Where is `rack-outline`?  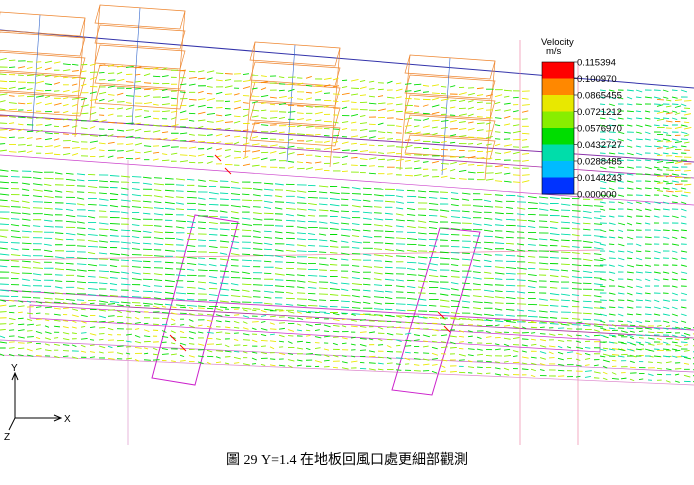
rack-outline is located at coordinates (140, 77).